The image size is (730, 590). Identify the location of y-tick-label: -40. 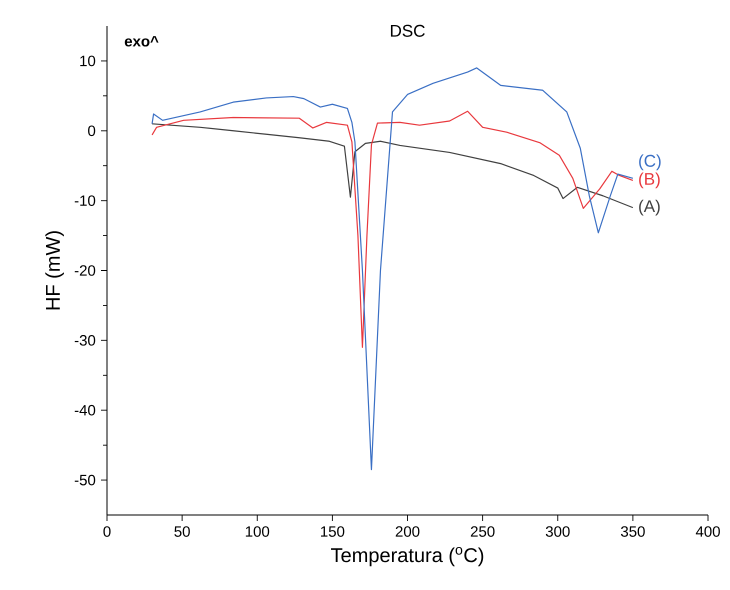
(85, 410).